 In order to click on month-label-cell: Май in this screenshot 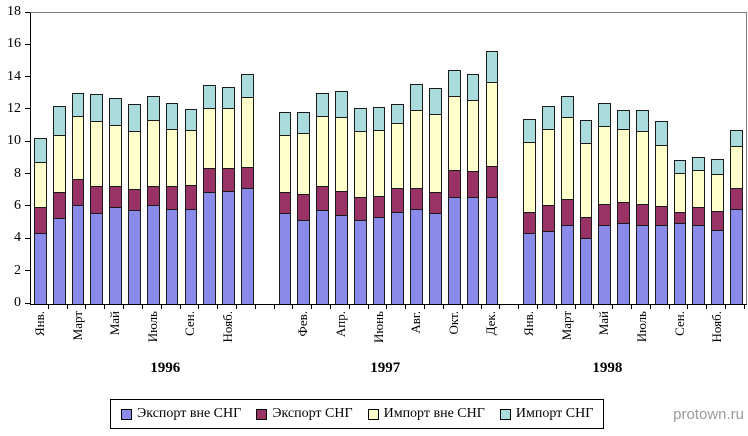, I will do `click(114, 337)`.